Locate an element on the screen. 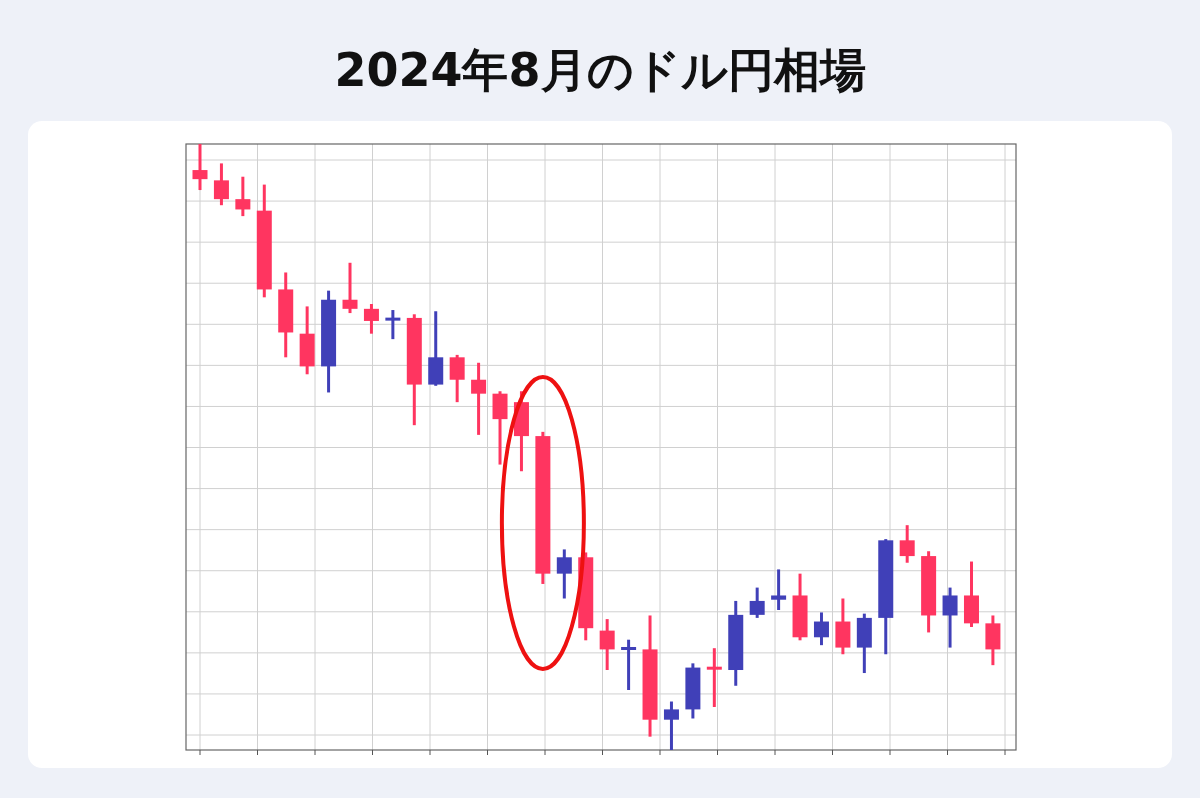  chart-title: 2024年8月のドル円相場 is located at coordinates (600, 70).